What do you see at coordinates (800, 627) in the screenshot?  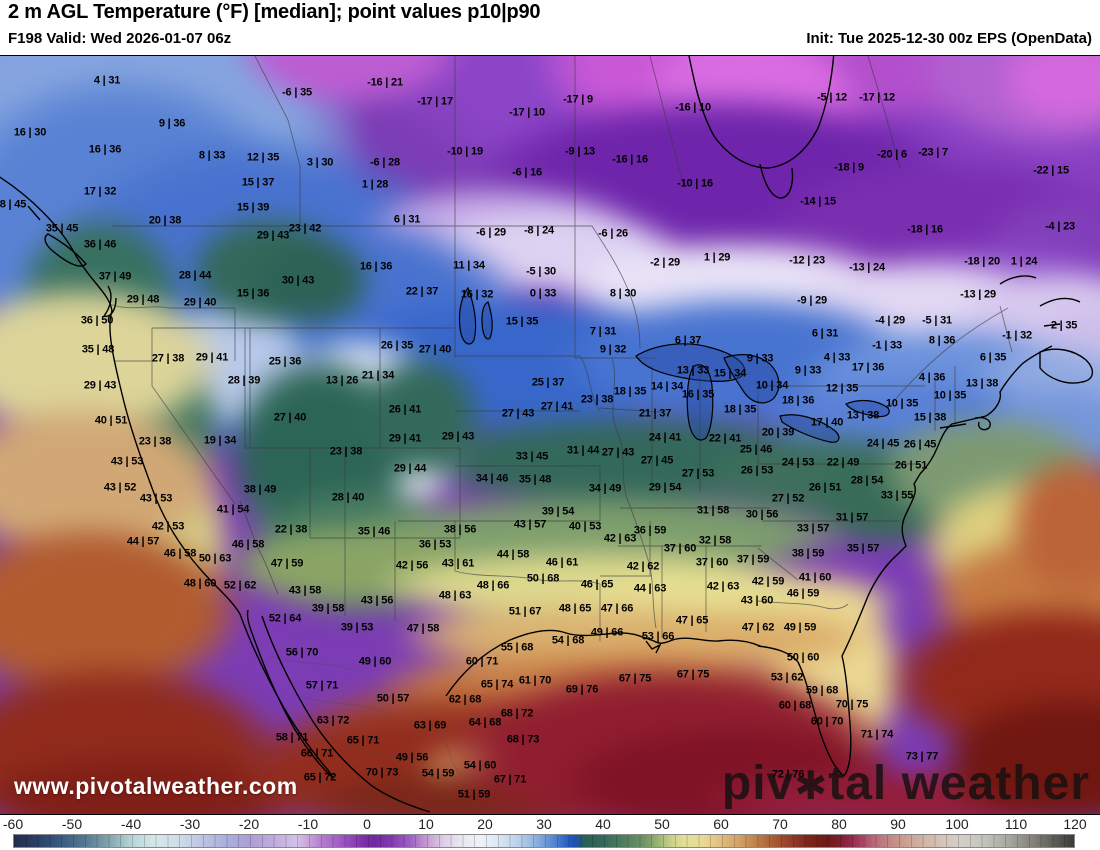 I see `point-value-label: 49 | 59` at bounding box center [800, 627].